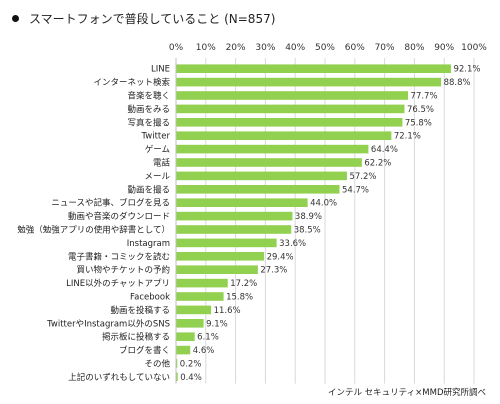  What do you see at coordinates (110, 203) in the screenshot?
I see `category-label: ニュースや記事、ブログを見る` at bounding box center [110, 203].